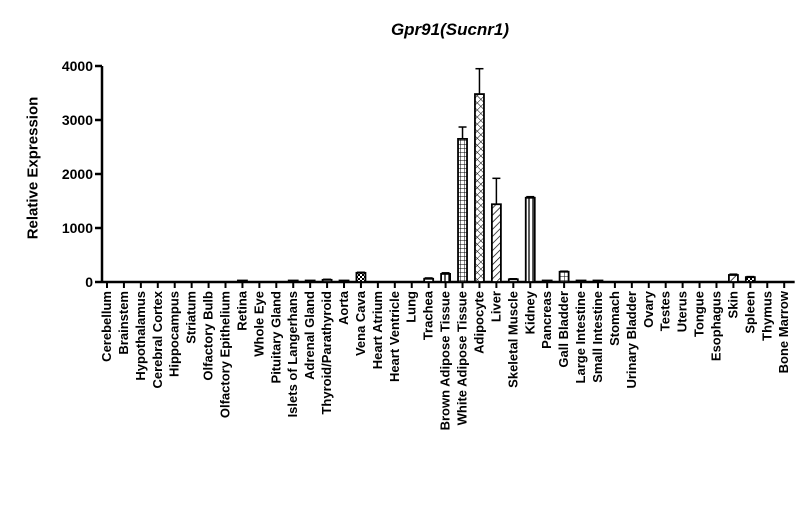 The image size is (800, 517). I want to click on x-tick-label: Whole Eye, so click(258, 324).